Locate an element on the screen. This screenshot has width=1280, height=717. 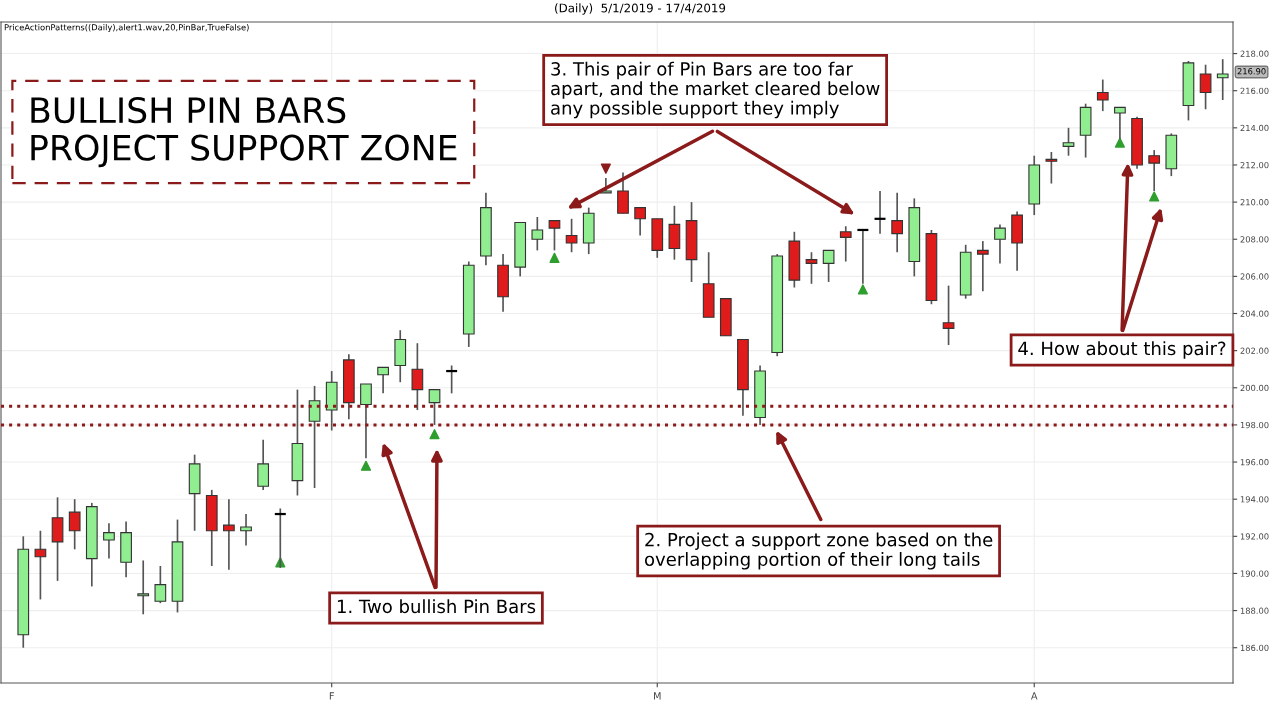
chart-title: (Daily) 5/1/2019 - 17/4/2019 is located at coordinates (640, 9).